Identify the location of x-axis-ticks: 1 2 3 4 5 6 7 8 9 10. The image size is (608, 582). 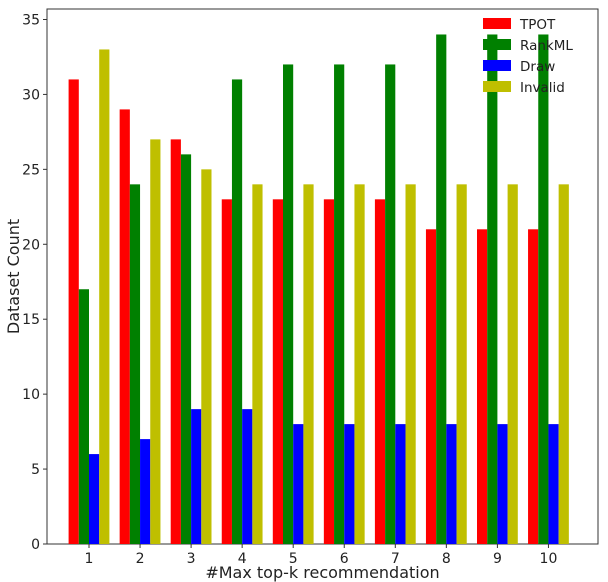
(321, 555).